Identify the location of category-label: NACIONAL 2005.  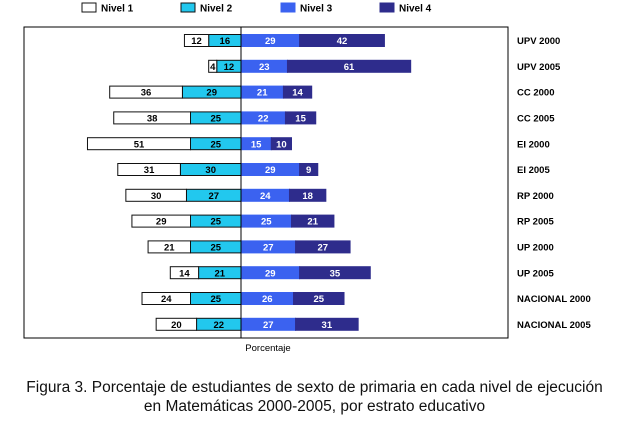
(554, 325).